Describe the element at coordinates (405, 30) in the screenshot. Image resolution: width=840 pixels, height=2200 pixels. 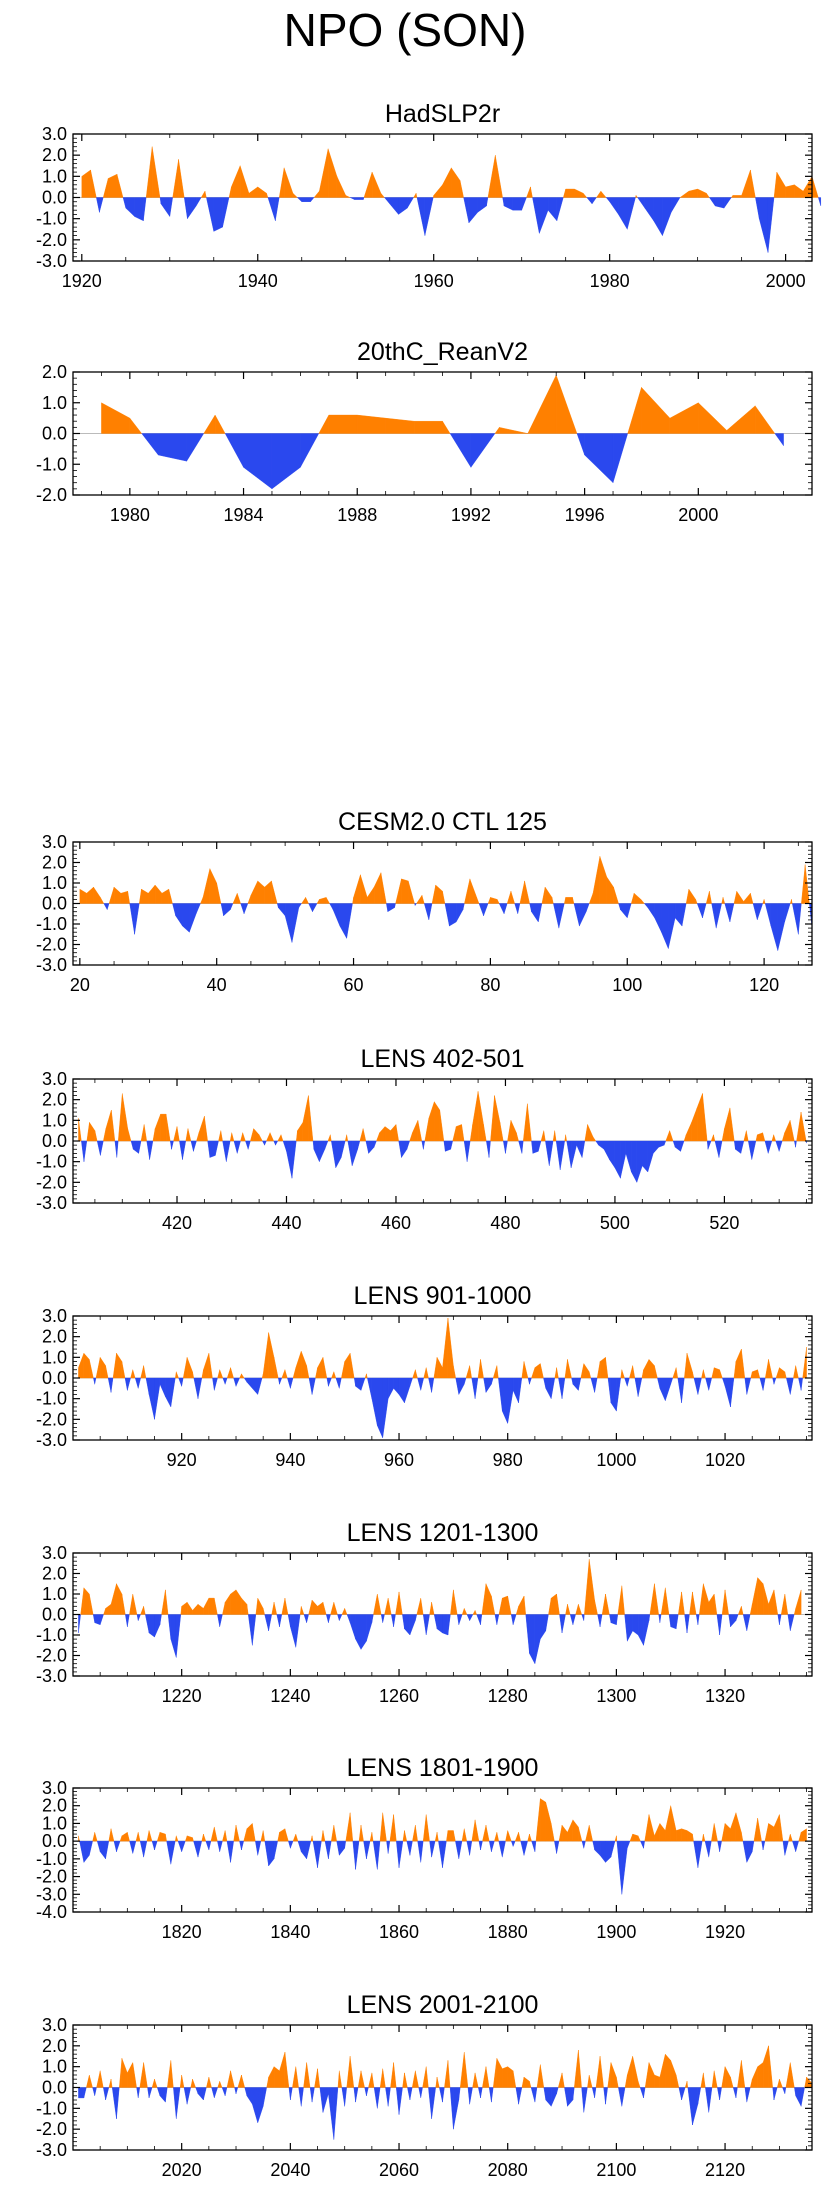
I see `page-title: NPO (SON)` at that location.